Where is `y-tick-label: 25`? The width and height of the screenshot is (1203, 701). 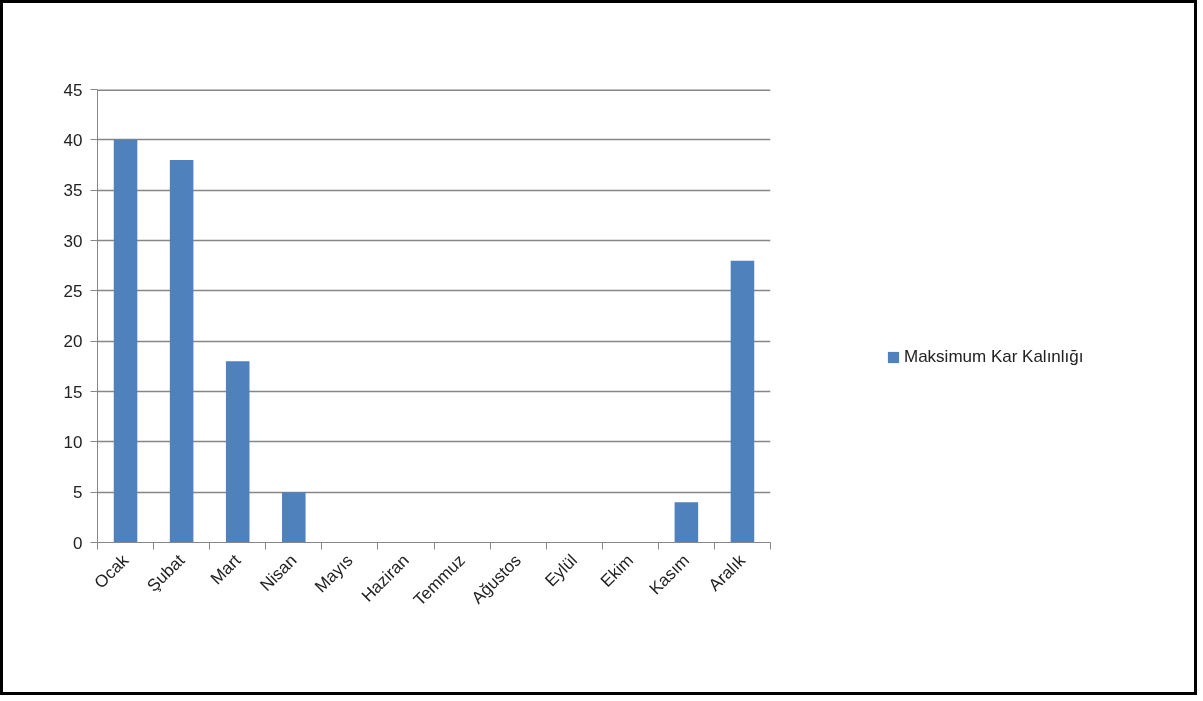
y-tick-label: 25 is located at coordinates (73, 291).